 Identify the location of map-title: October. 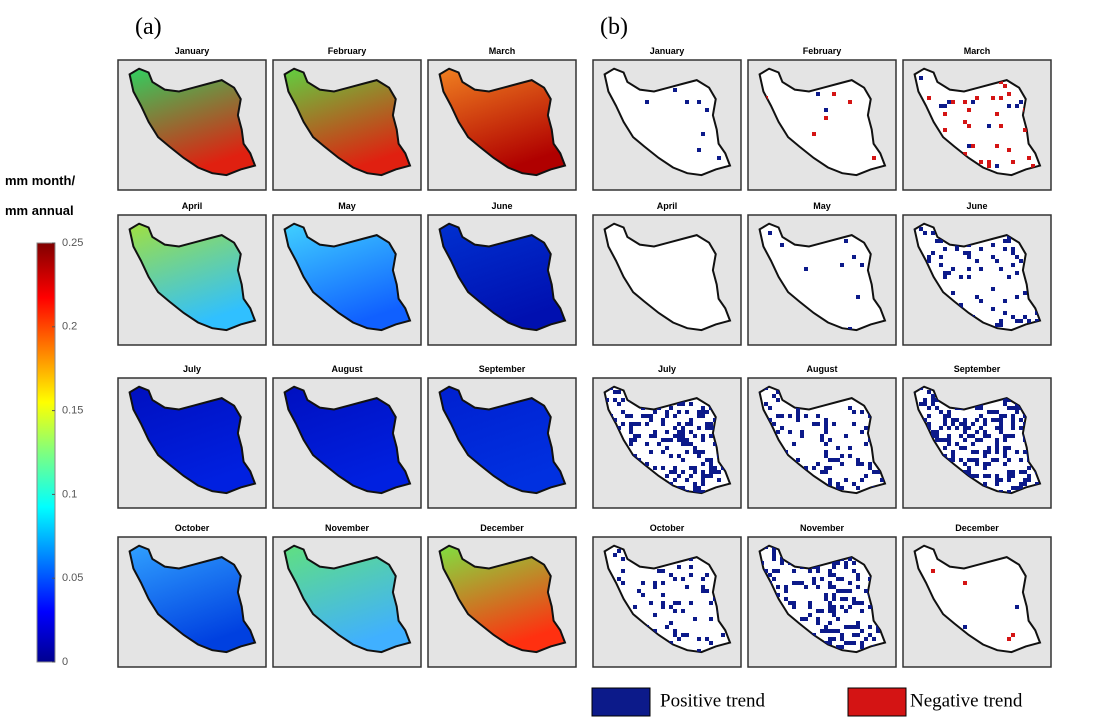
(667, 528).